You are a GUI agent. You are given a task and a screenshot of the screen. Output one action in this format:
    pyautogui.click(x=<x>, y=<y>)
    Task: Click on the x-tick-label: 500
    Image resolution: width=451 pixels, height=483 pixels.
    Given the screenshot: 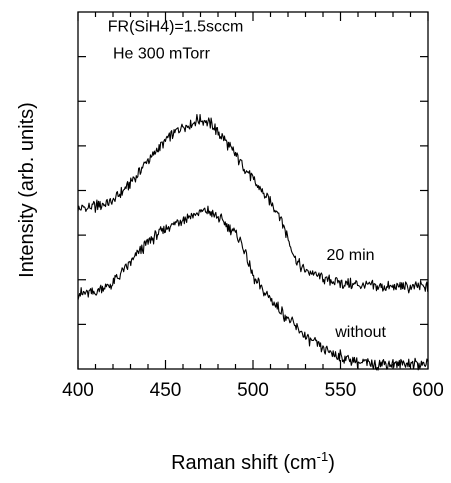 What is the action you would take?
    pyautogui.click(x=253, y=390)
    